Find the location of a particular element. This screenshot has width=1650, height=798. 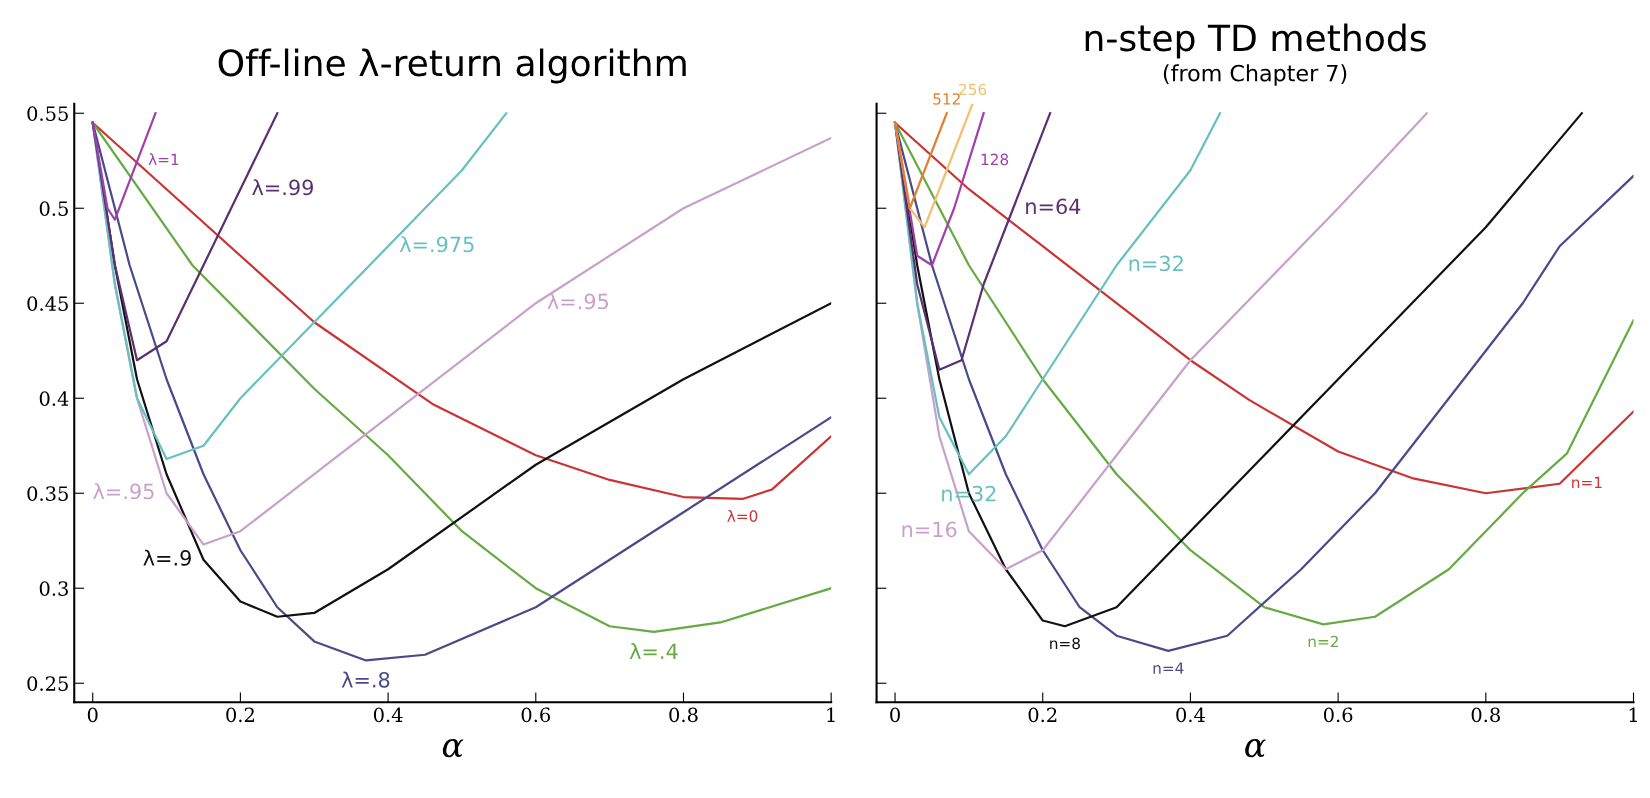

annotation: n=4 is located at coordinates (1168, 668).